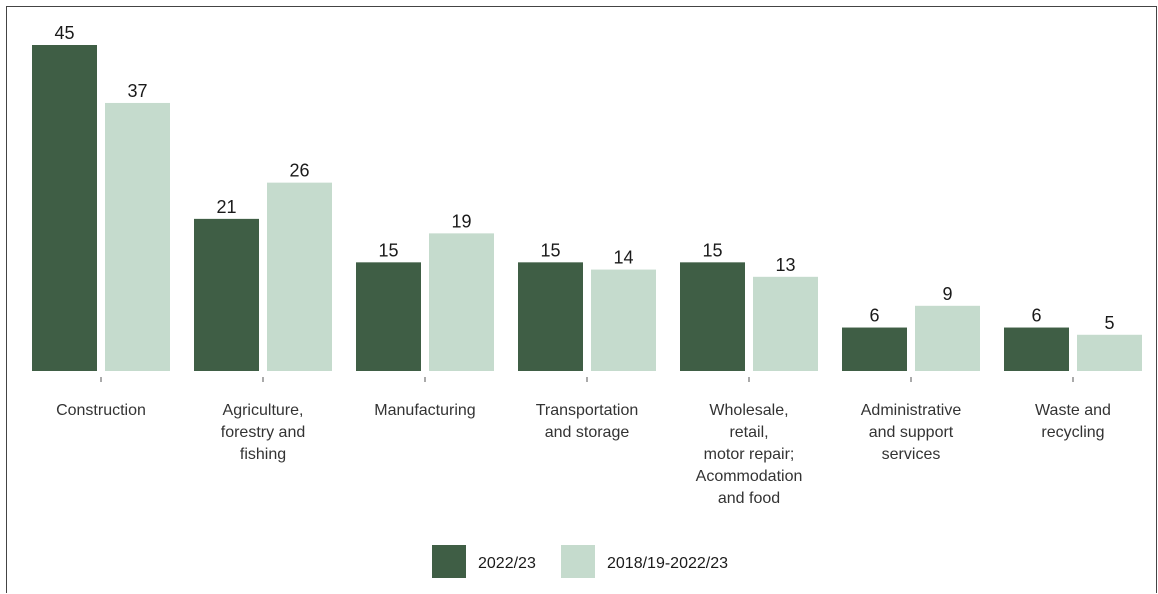 This screenshot has width=1158, height=594. Describe the element at coordinates (263, 432) in the screenshot. I see `category-label: forestry and` at that location.